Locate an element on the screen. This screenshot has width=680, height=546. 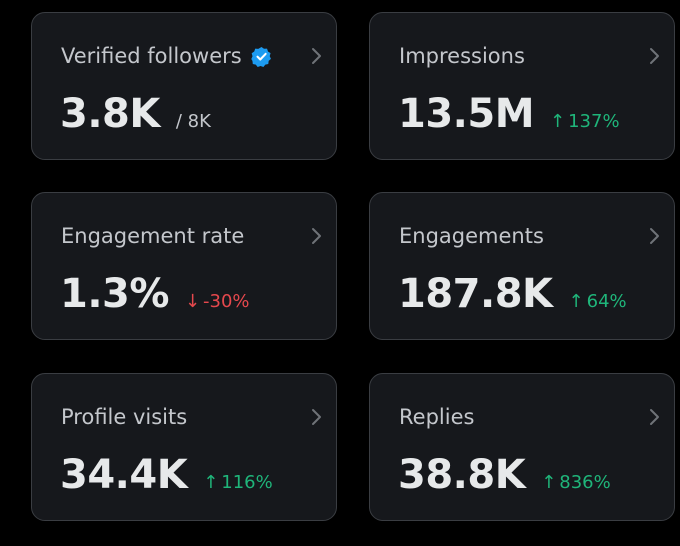
card-title: Engagement rate is located at coordinates (152, 236).